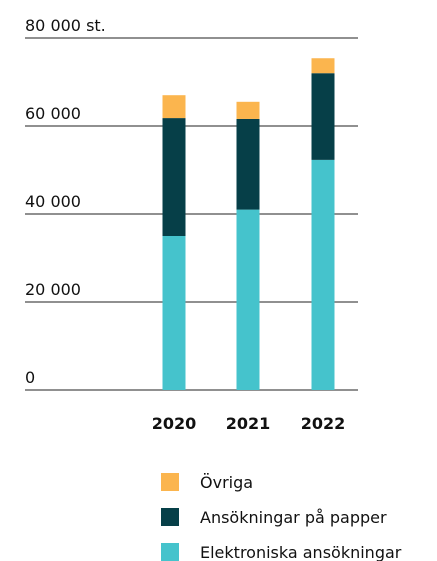 This screenshot has height=561, width=437. What do you see at coordinates (248, 423) in the screenshot?
I see `x-tick-label: 2021` at bounding box center [248, 423].